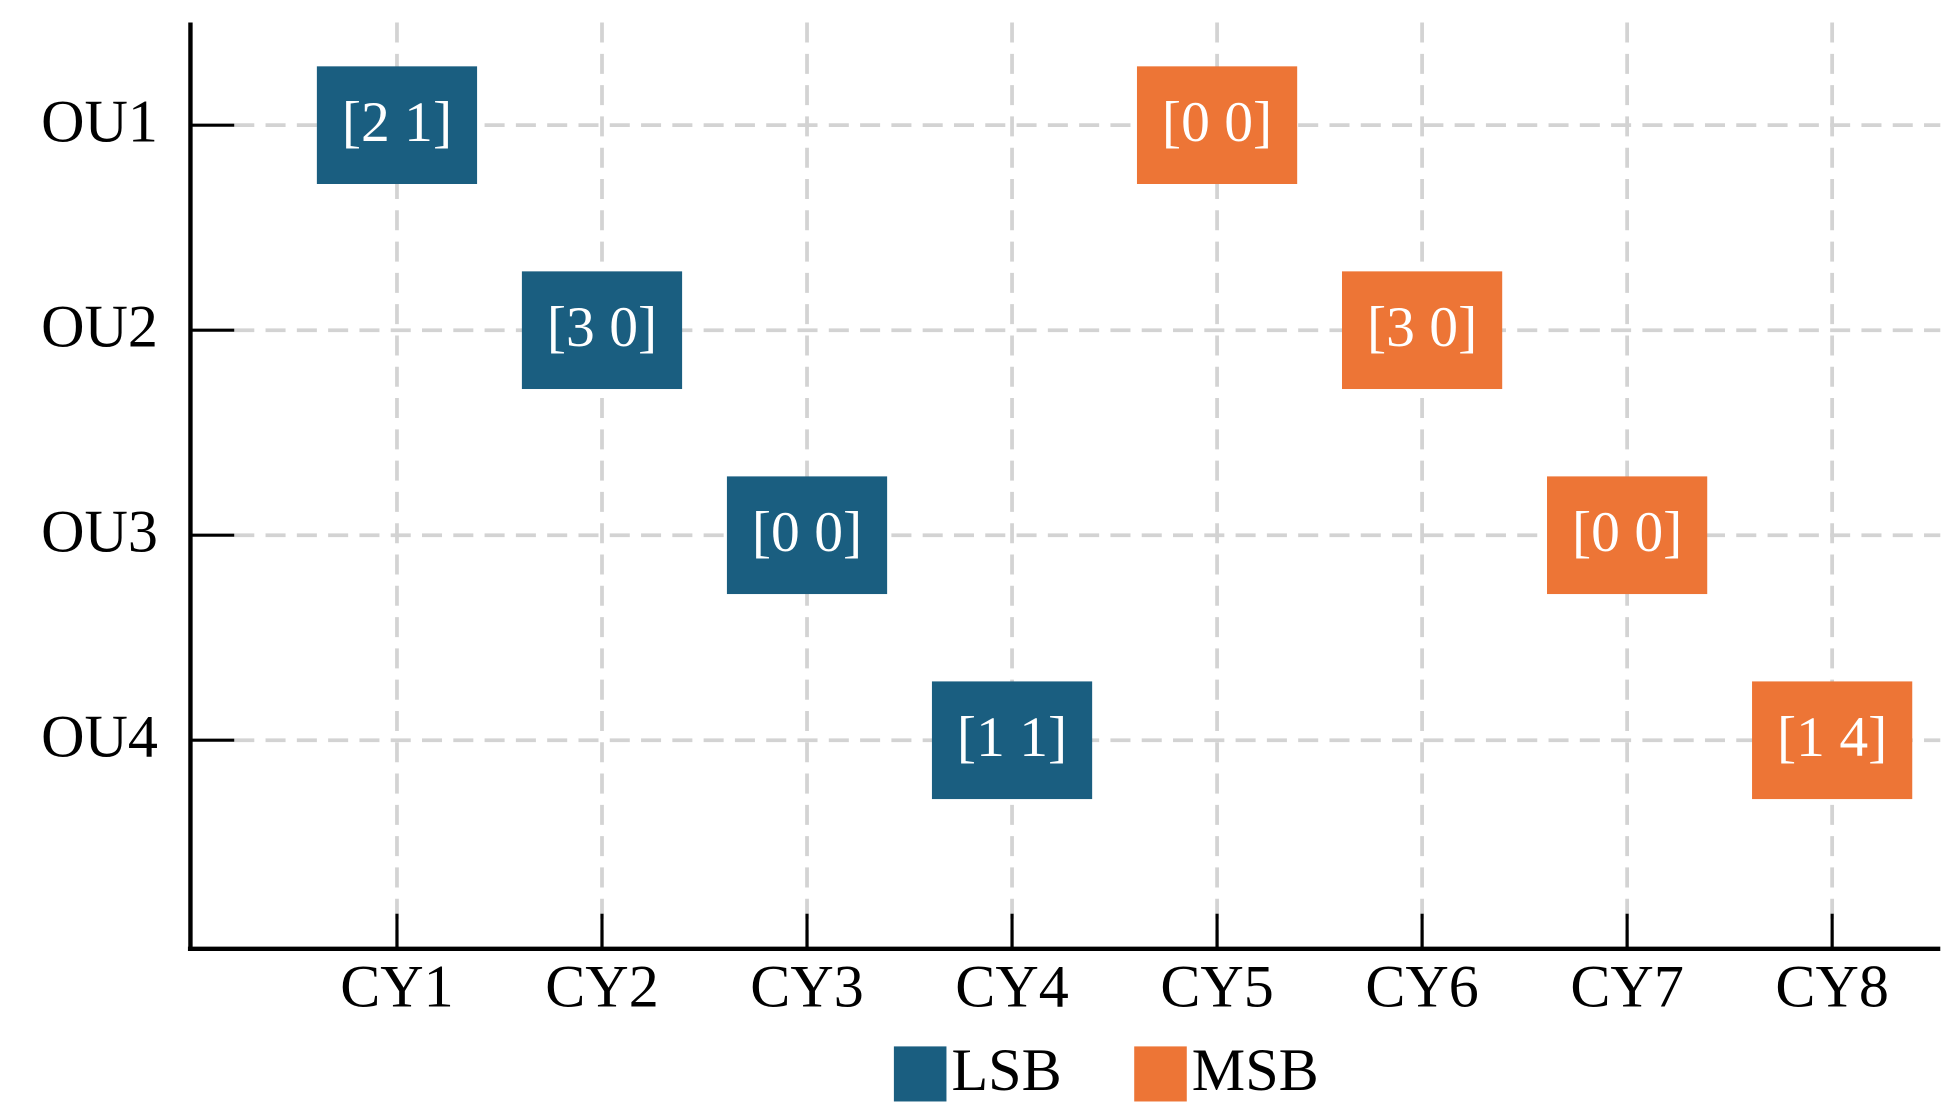  I want to click on x-tick-label: CY5, so click(1217, 985).